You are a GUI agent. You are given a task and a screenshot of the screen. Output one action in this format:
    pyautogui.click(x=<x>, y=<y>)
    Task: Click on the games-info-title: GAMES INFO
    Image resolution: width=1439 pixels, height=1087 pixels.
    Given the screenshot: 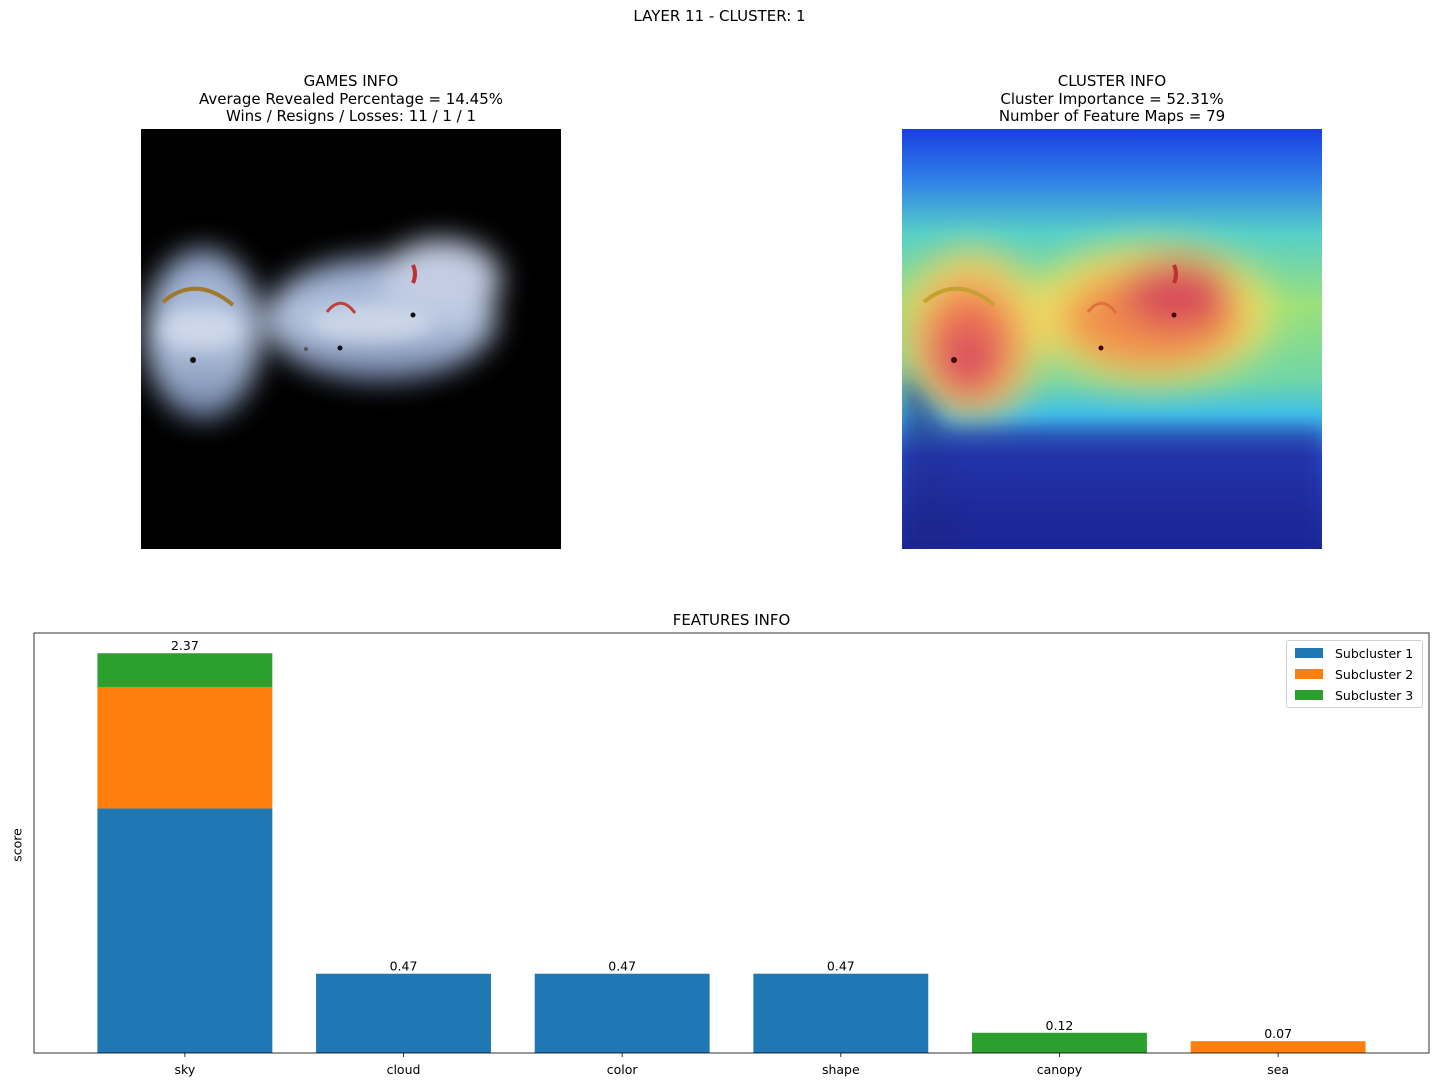 What is the action you would take?
    pyautogui.click(x=351, y=81)
    